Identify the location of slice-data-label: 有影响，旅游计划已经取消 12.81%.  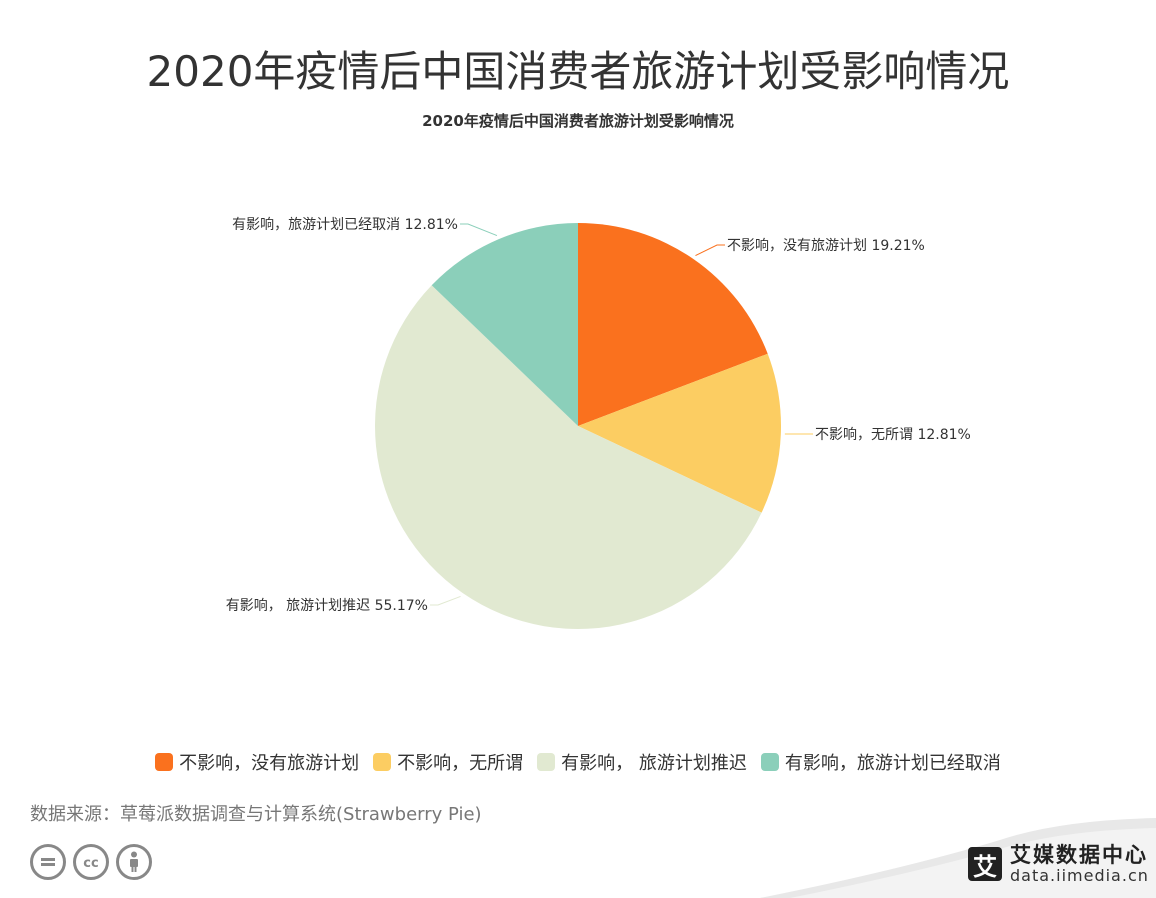
(345, 225).